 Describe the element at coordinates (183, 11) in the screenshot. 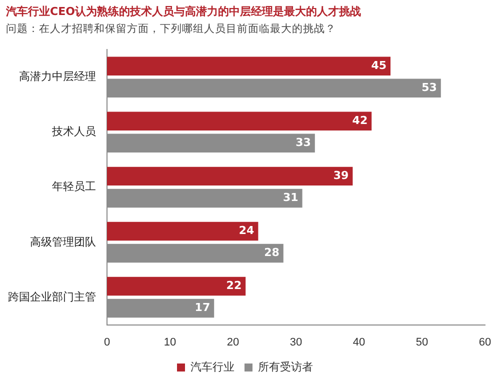

I see `chart-title: 汽车行业CEO认为熟练的技术人员与高潜力的中层经理是最大的人才挑战` at that location.